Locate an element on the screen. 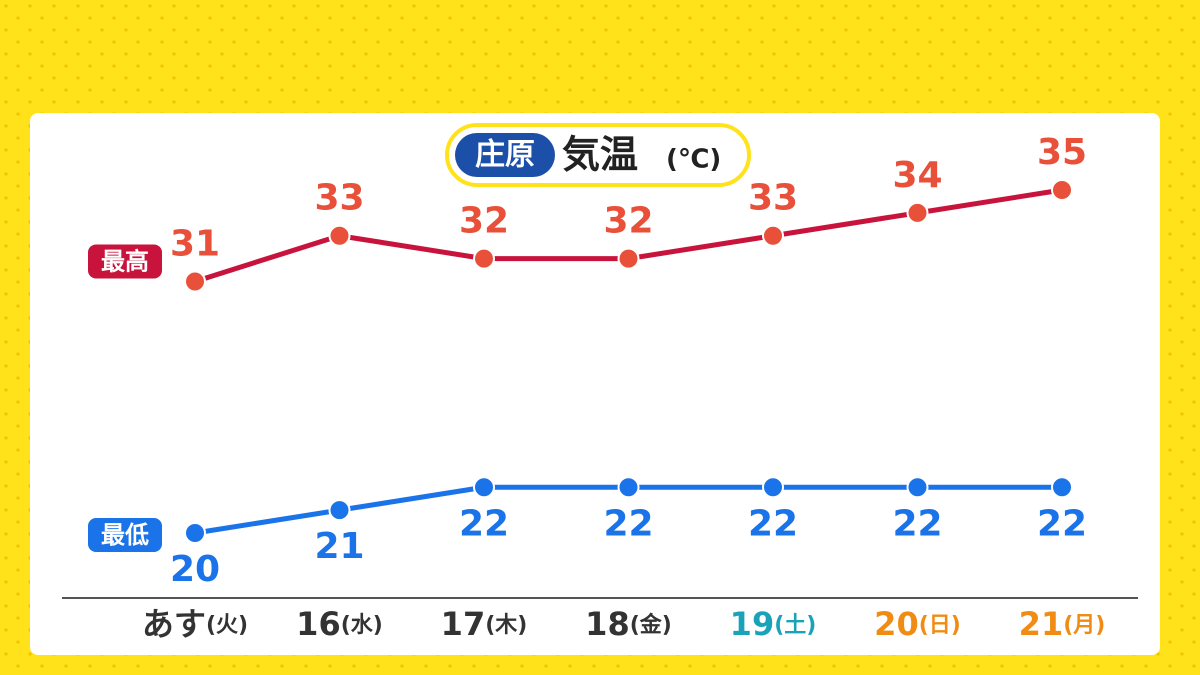 This screenshot has width=1200, height=675. location-pill is located at coordinates (505, 155).